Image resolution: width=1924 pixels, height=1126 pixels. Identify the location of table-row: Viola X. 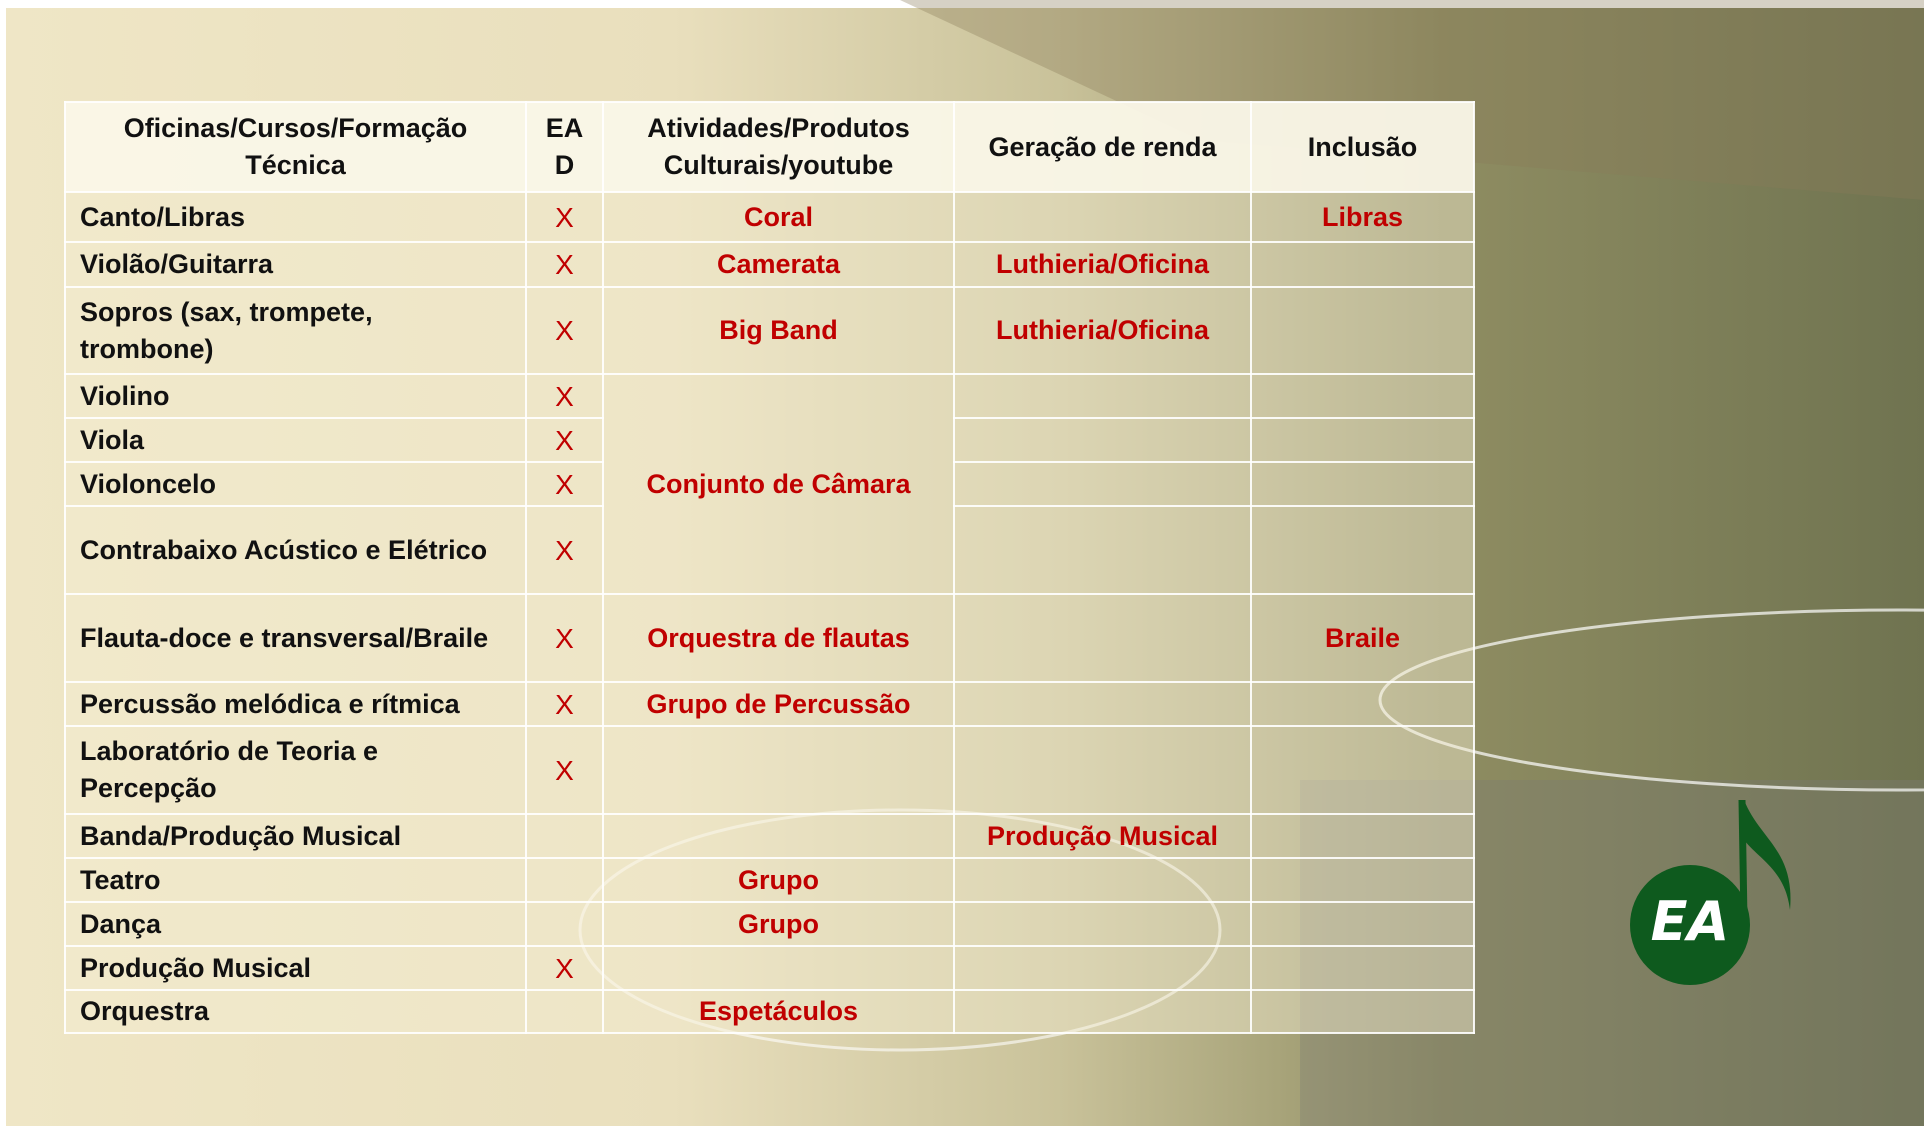
(769, 440).